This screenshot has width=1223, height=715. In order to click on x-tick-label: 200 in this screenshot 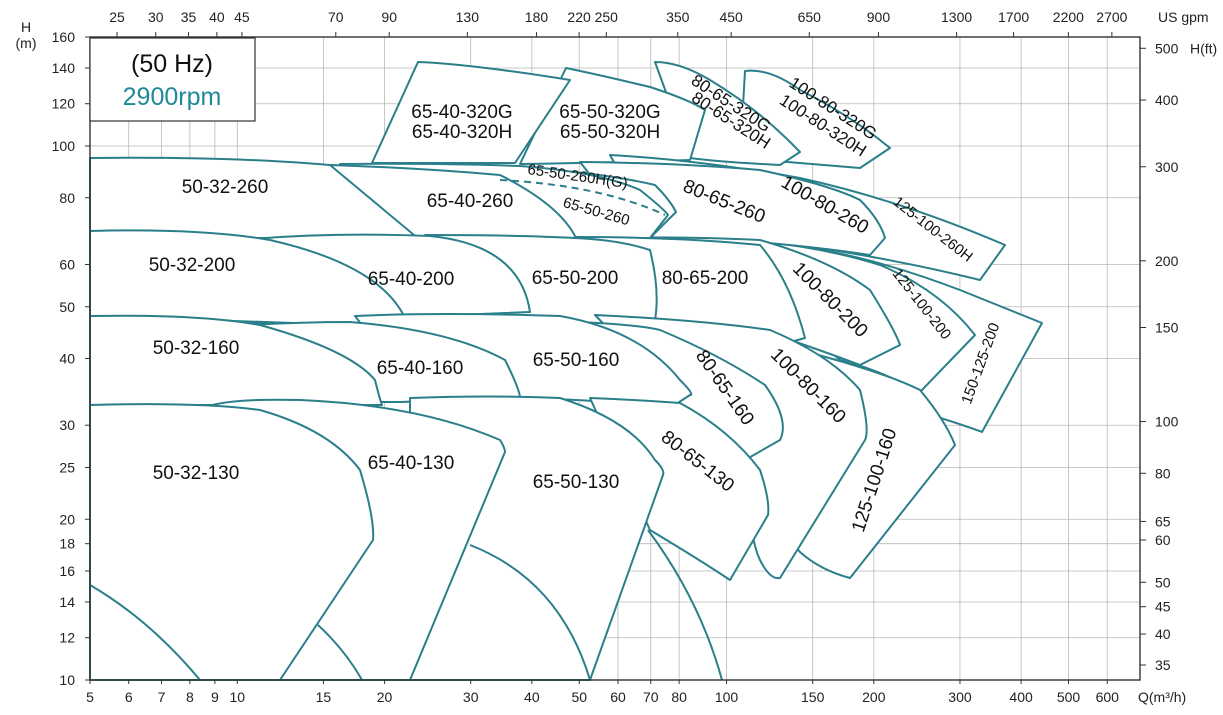, I will do `click(874, 697)`.